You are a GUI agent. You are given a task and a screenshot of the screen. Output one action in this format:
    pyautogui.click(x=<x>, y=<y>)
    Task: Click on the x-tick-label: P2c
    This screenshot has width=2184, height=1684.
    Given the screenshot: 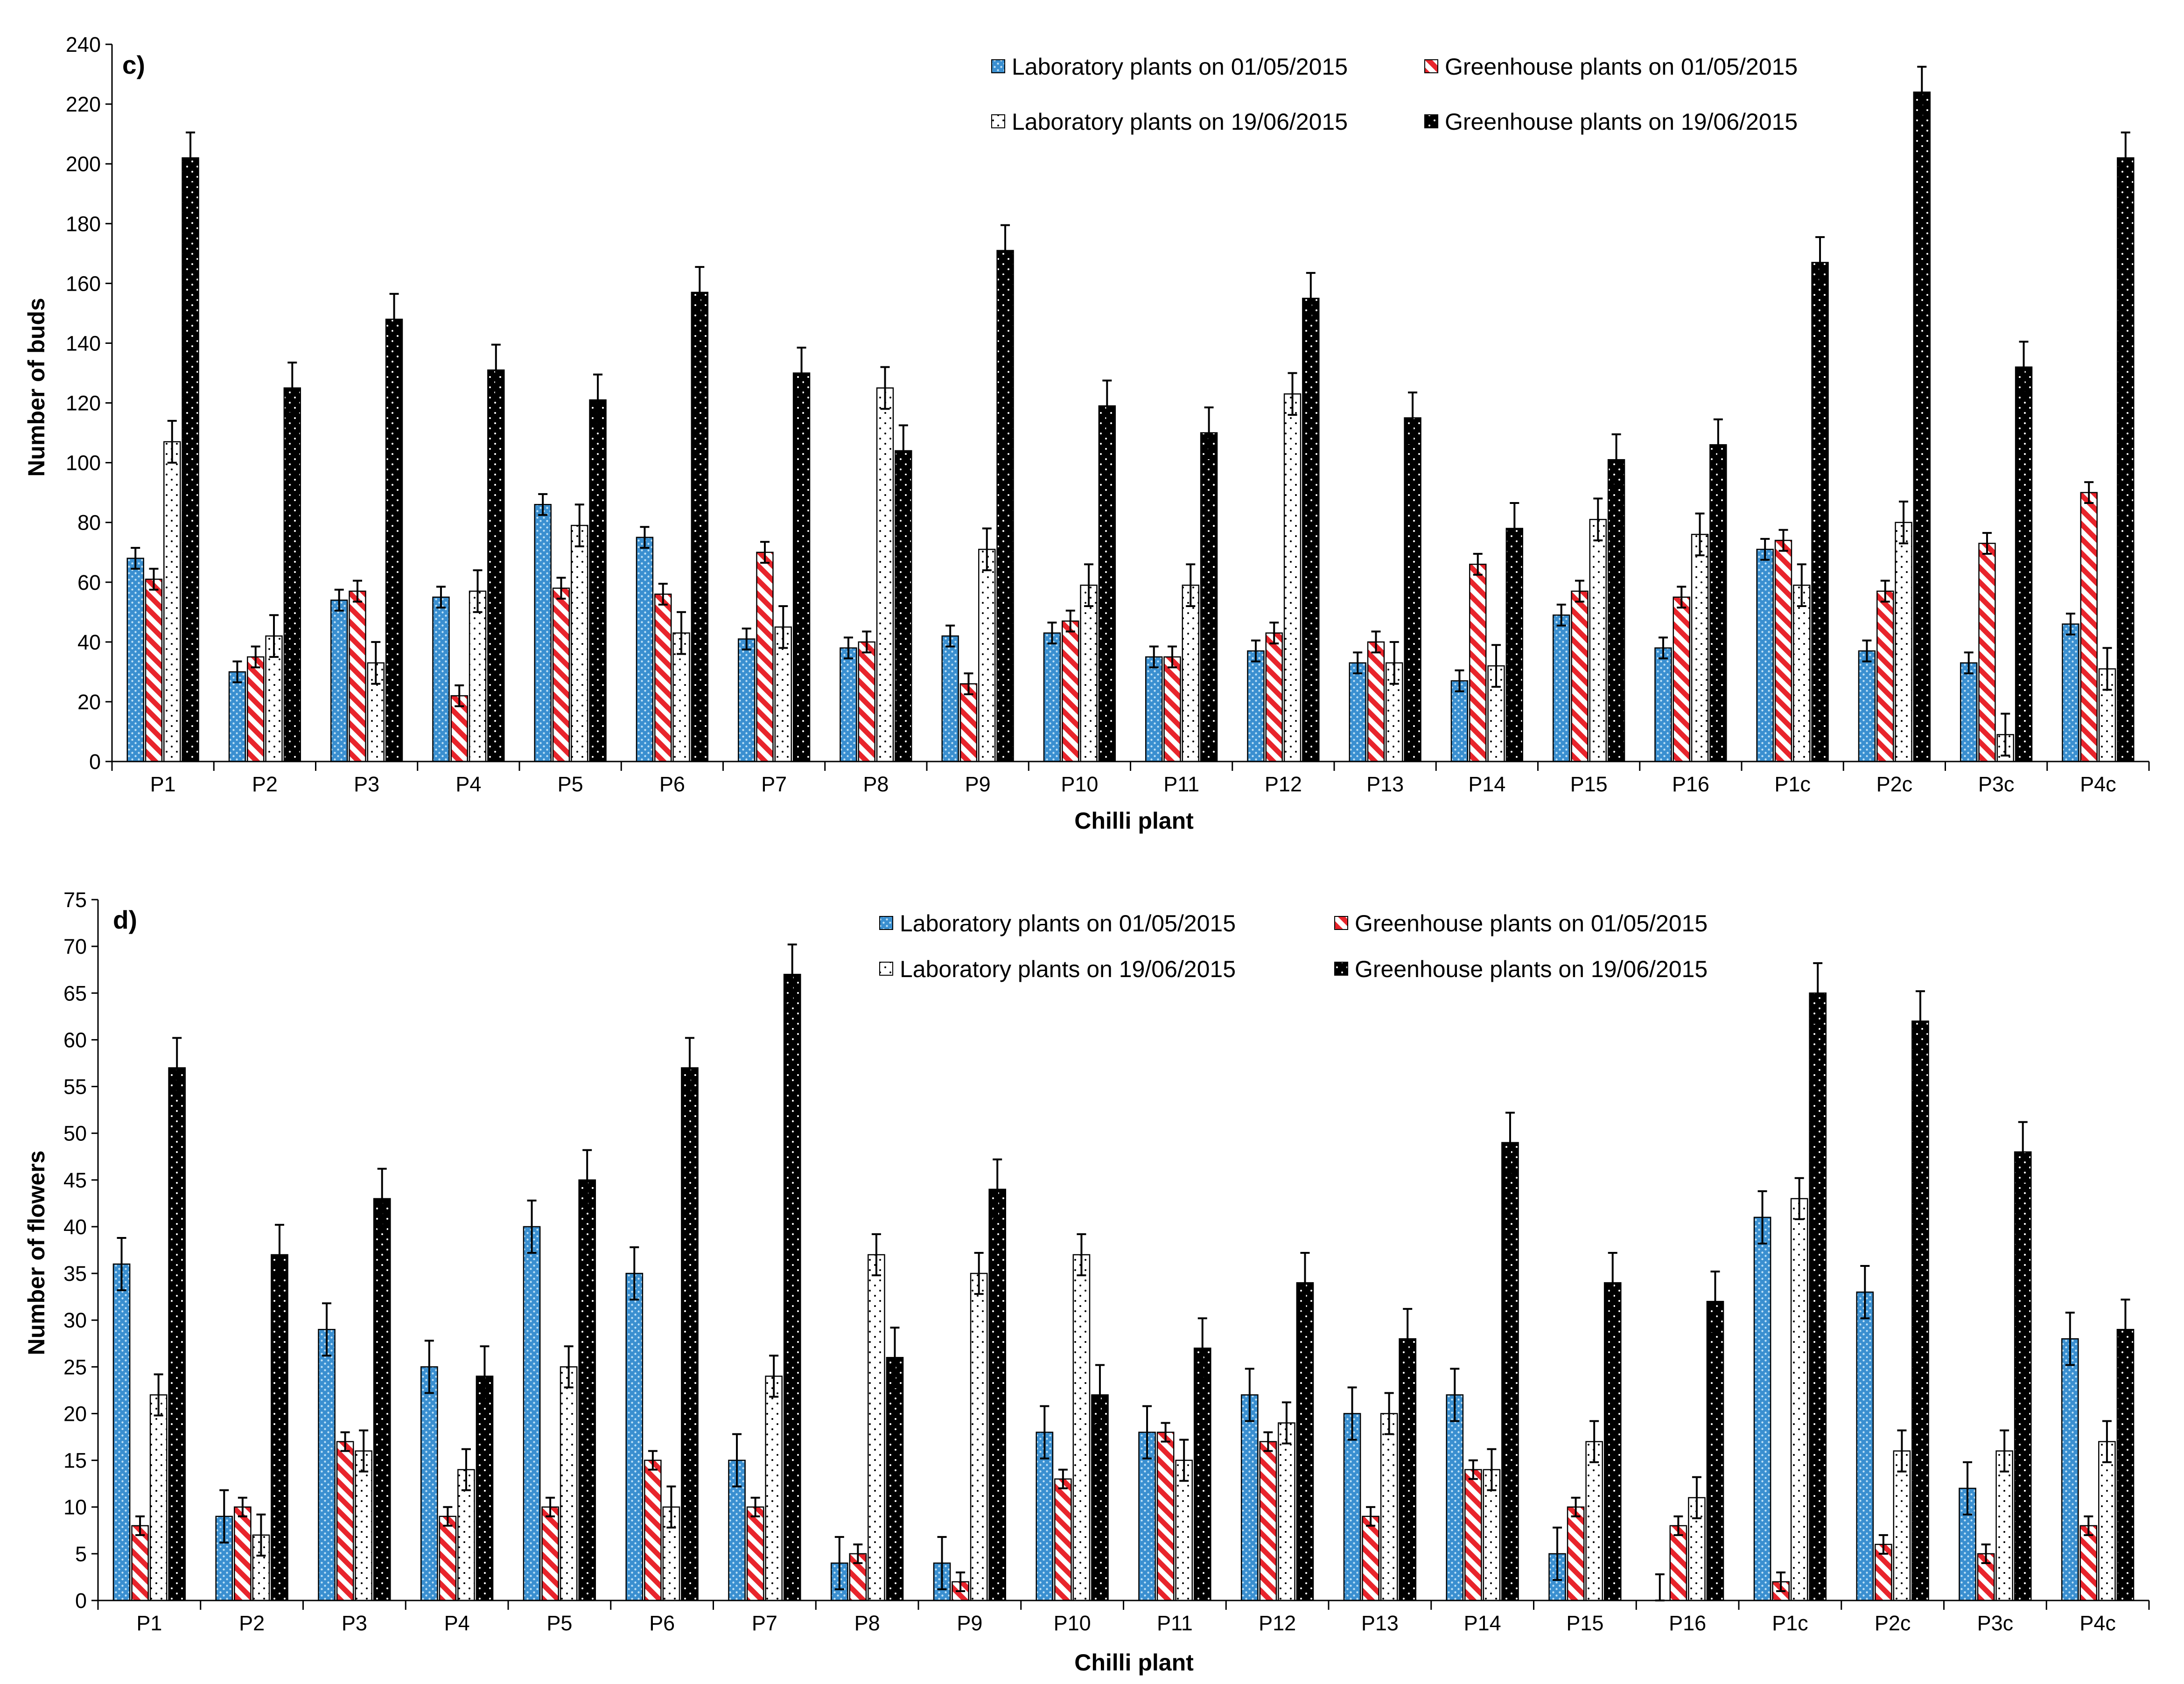 What is the action you would take?
    pyautogui.click(x=1894, y=784)
    